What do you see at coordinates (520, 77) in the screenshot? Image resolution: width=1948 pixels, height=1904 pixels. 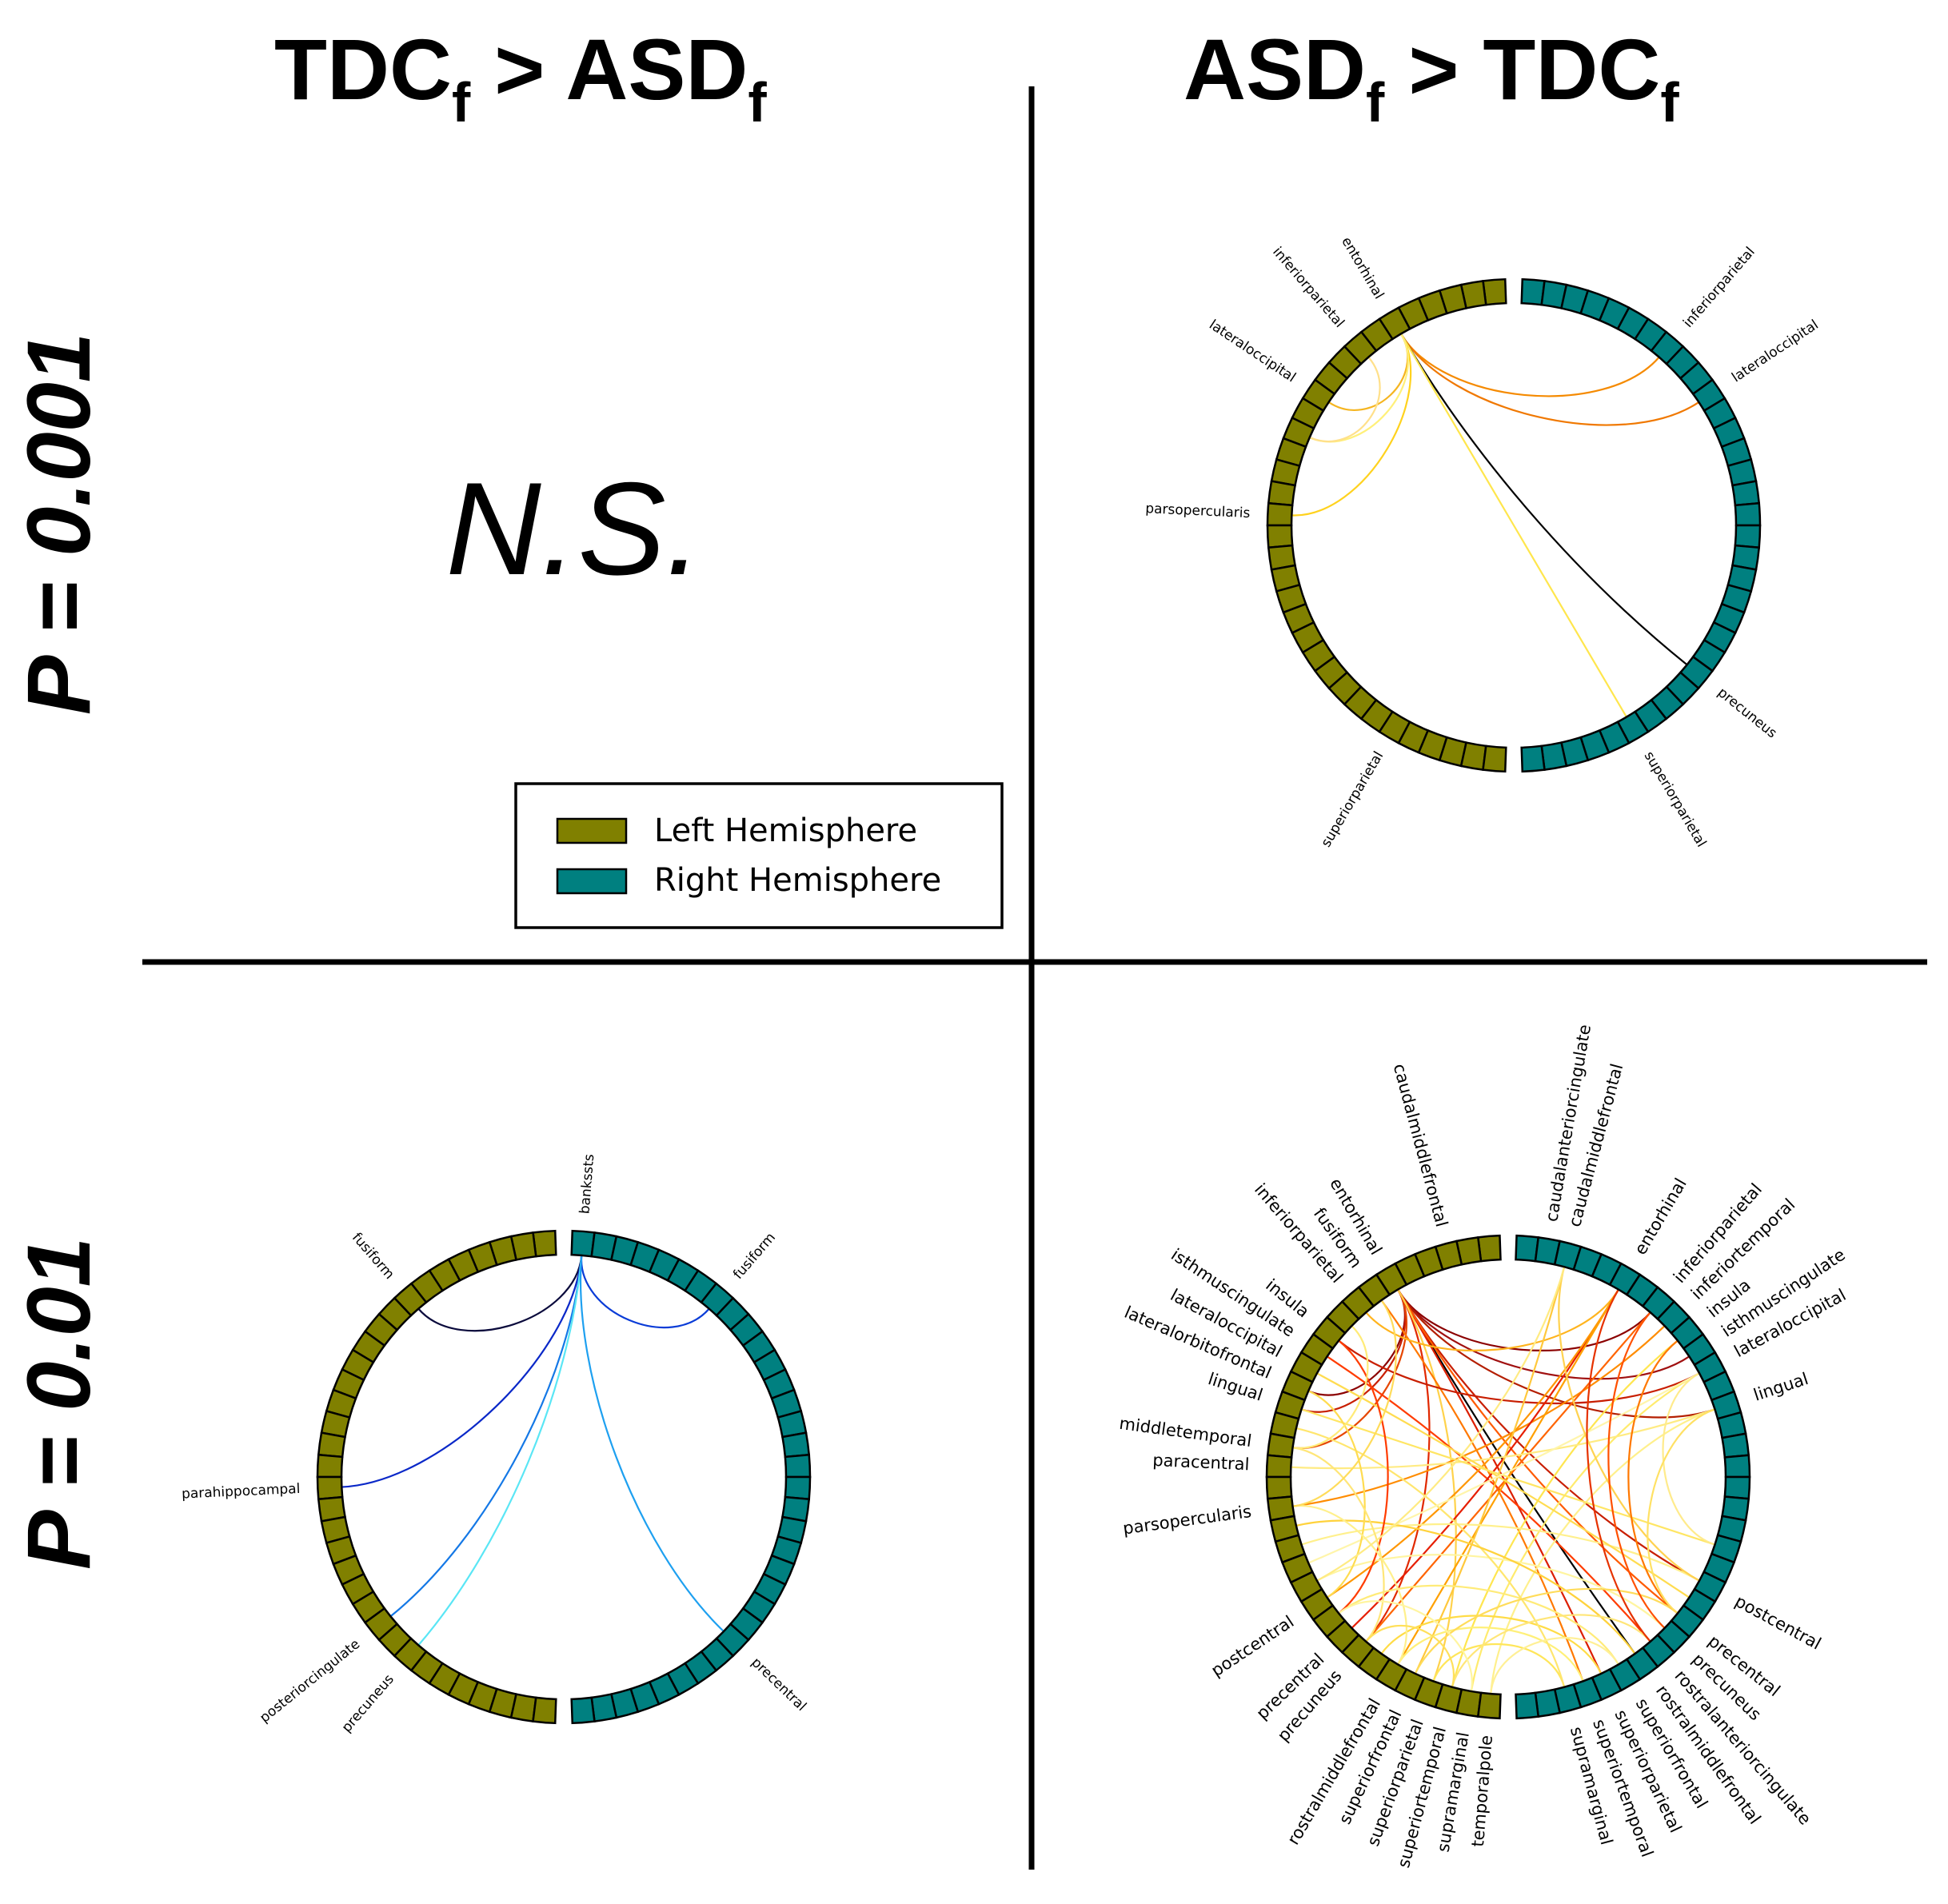 I see `column-title-left: TDCf > ASDf` at bounding box center [520, 77].